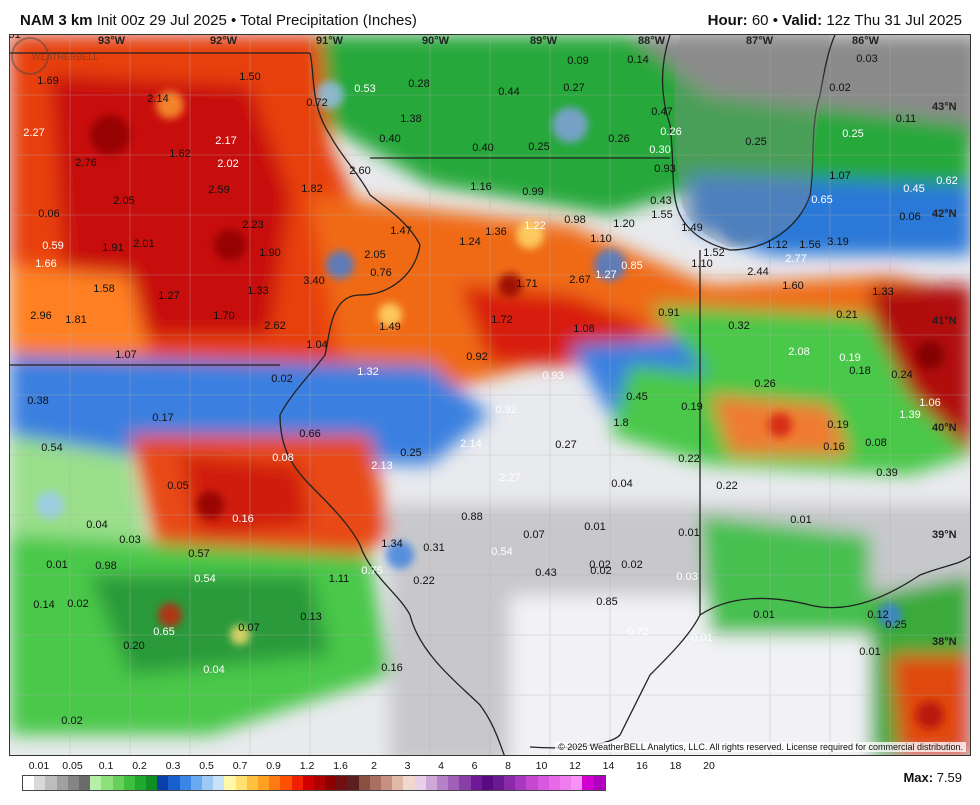 This screenshot has width=980, height=805. Describe the element at coordinates (205, 579) in the screenshot. I see `precip-value: 0.54` at that location.